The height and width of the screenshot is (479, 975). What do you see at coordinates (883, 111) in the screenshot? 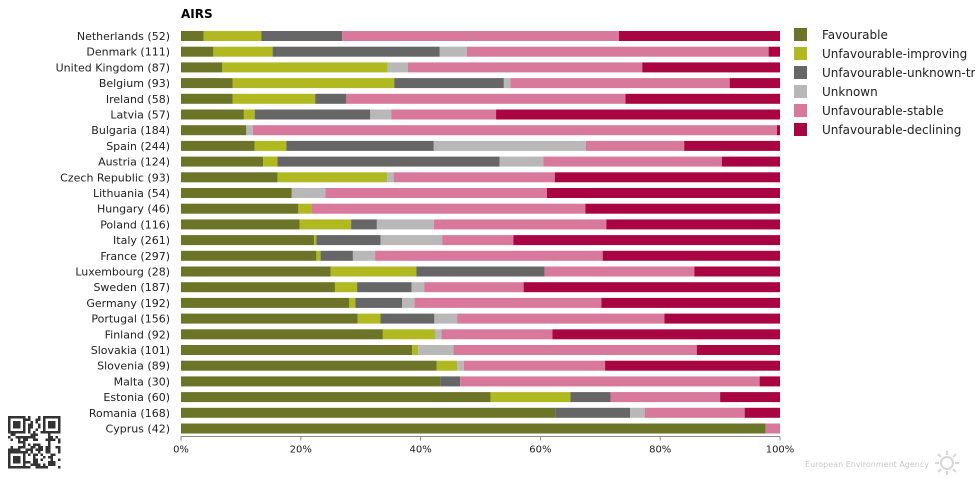
I see `legend-label: Unfavourable-stable` at bounding box center [883, 111].